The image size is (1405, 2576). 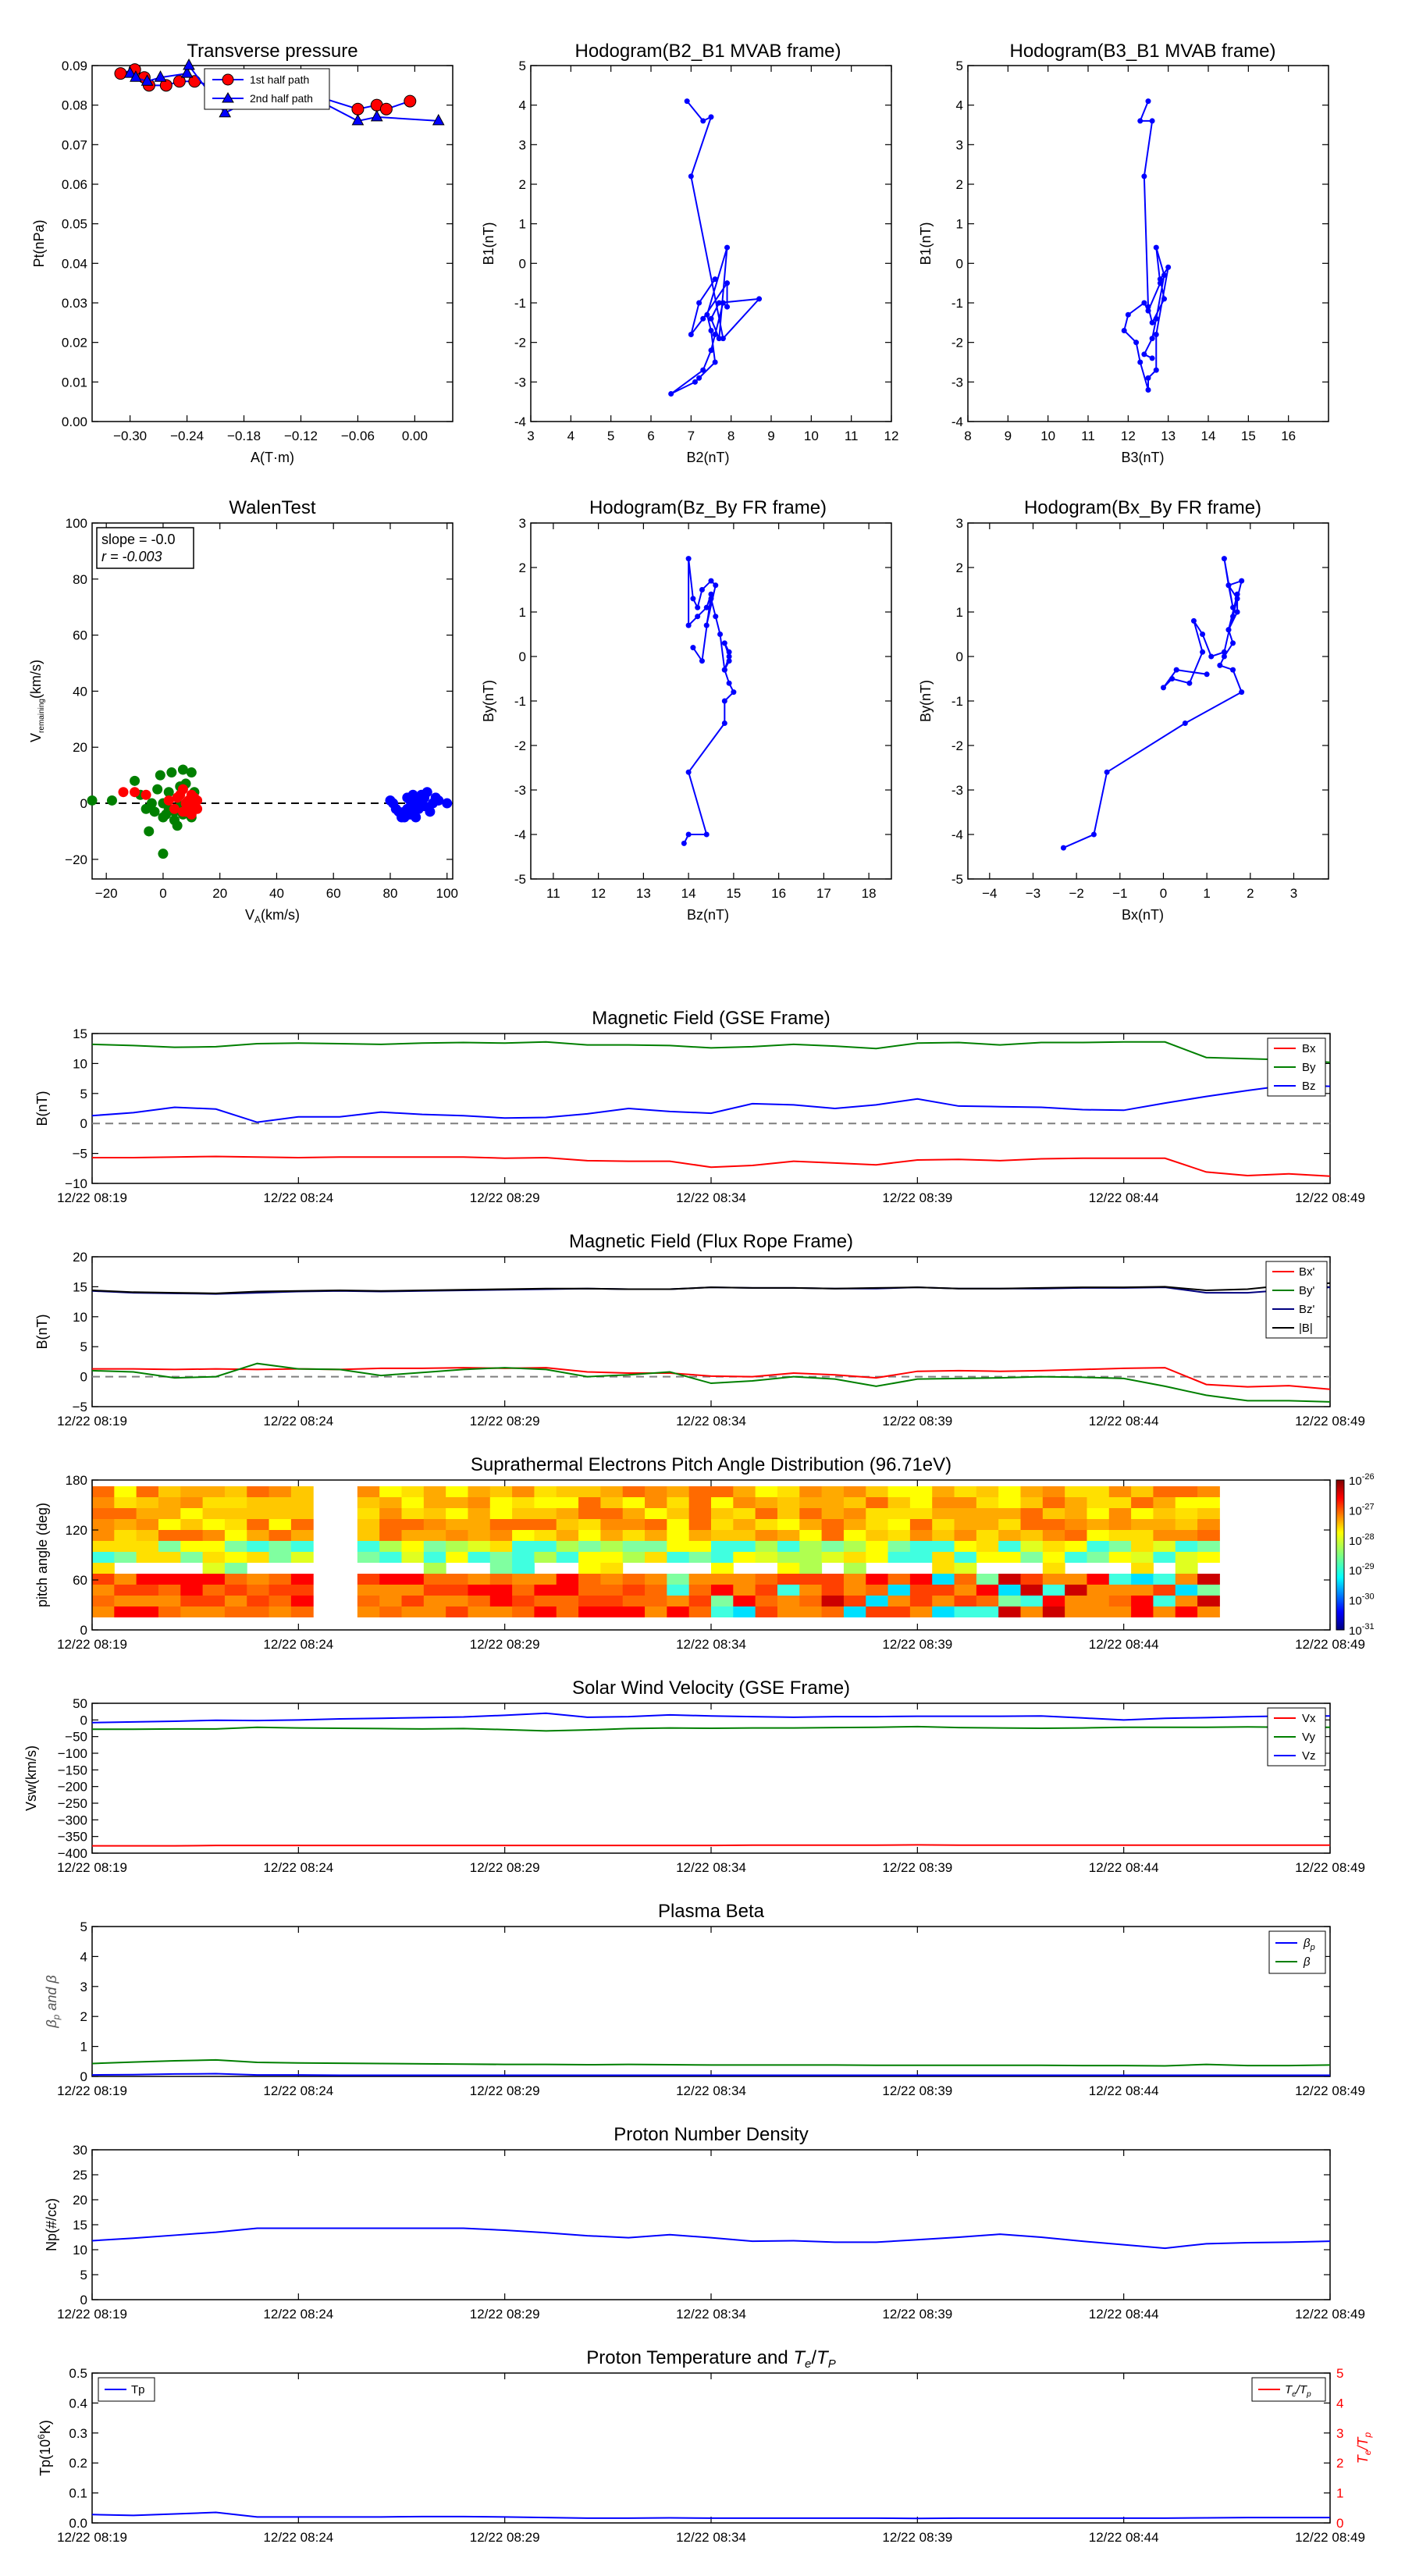 I want to click on y-axis-label: B(nT), so click(x=42, y=1108).